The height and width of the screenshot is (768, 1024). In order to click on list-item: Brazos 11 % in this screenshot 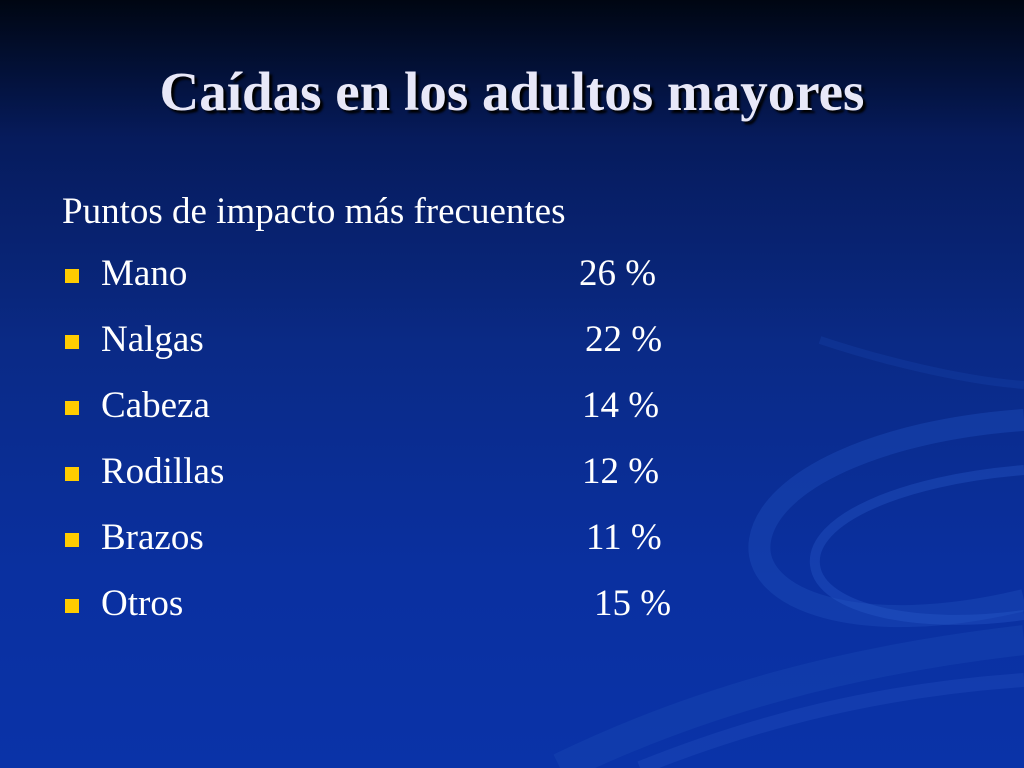, I will do `click(412, 541)`.